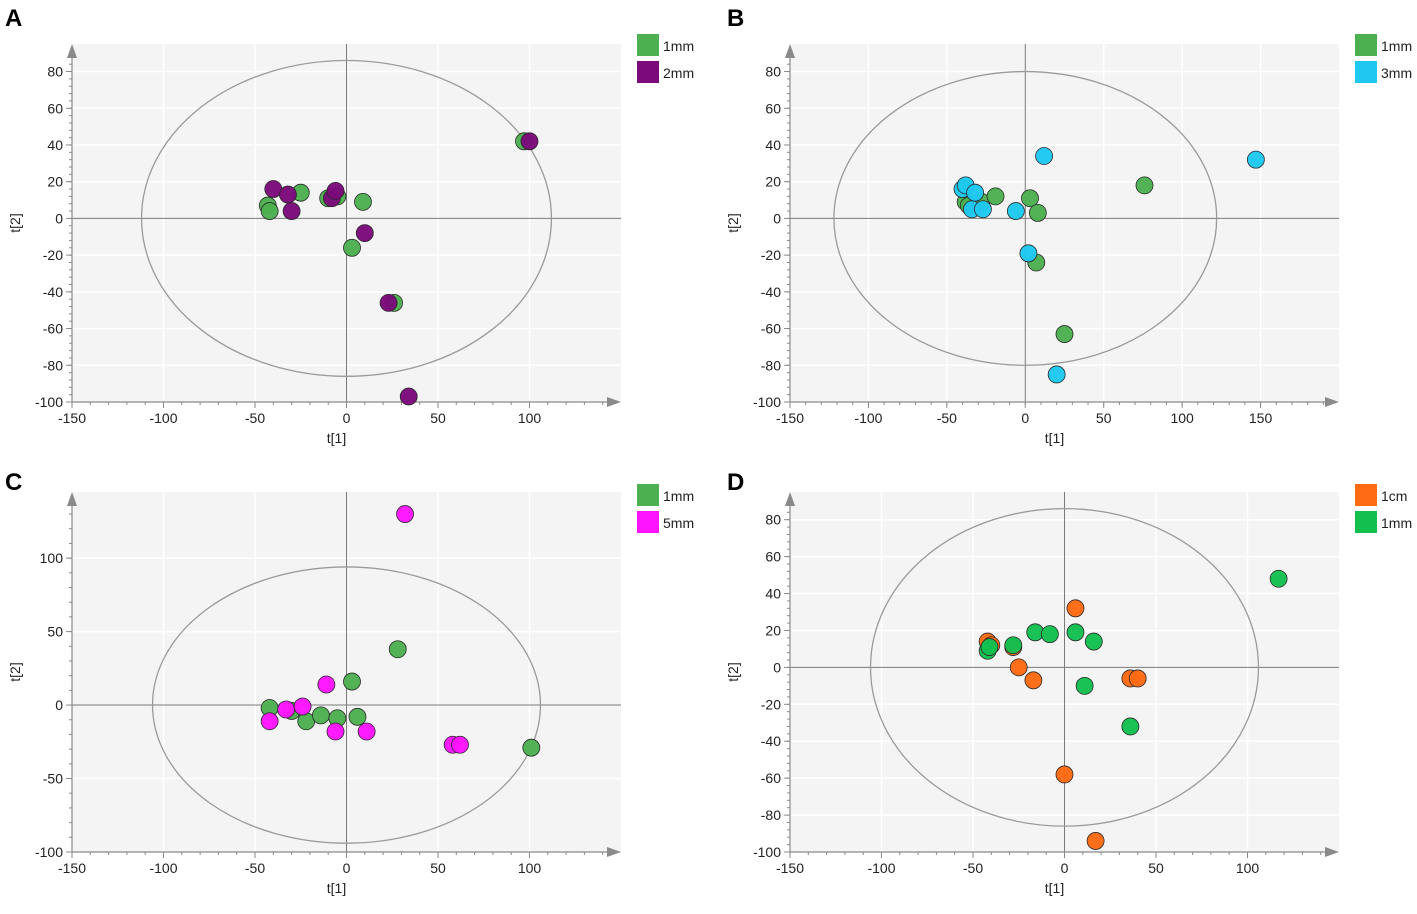 The height and width of the screenshot is (914, 1417). Describe the element at coordinates (1104, 418) in the screenshot. I see `x-tick-label: 50` at that location.